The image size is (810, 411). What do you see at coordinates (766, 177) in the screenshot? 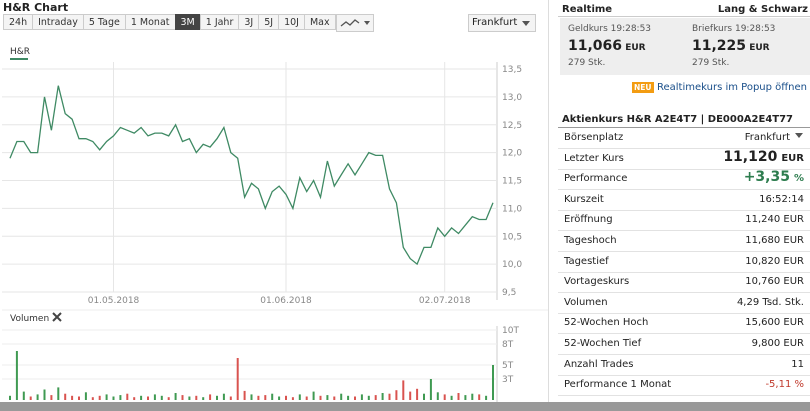
I see `row-value-text: +3,35` at bounding box center [766, 177].